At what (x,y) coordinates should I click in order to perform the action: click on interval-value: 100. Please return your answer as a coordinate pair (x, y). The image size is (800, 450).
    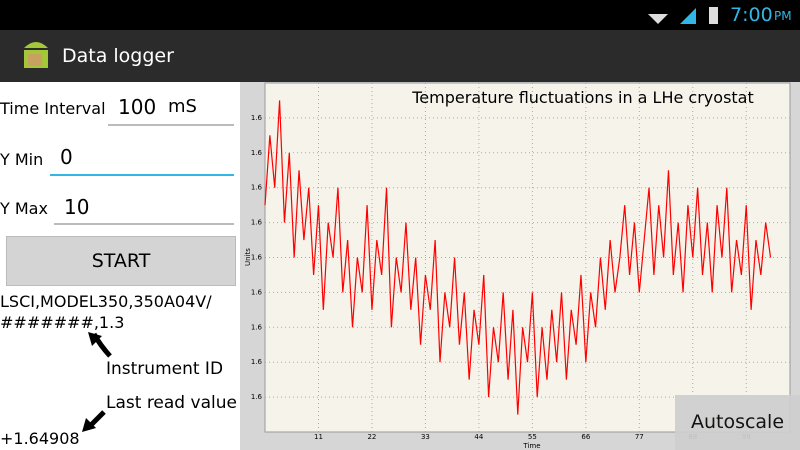
    Looking at the image, I should click on (137, 107).